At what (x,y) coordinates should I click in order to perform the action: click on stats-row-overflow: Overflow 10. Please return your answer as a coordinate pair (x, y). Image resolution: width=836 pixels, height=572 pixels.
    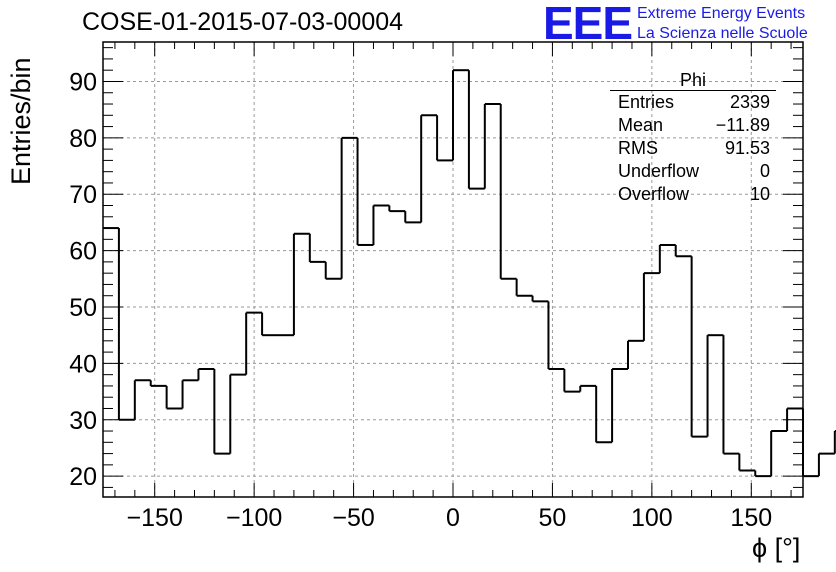
    Looking at the image, I should click on (693, 194).